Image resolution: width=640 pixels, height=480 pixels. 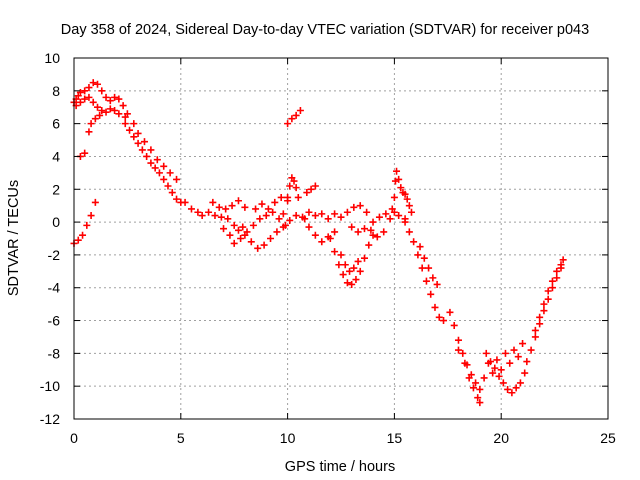 What do you see at coordinates (288, 438) in the screenshot?
I see `x-tick-label: 10` at bounding box center [288, 438].